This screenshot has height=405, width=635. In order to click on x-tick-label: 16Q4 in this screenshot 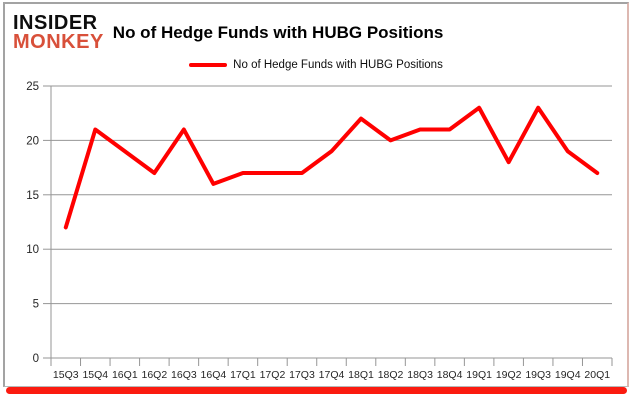, I will do `click(214, 375)`.